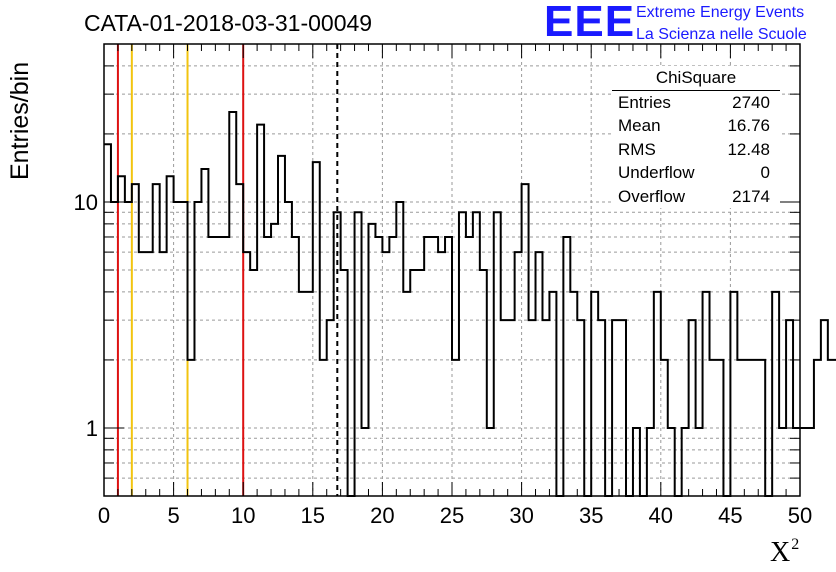 This screenshot has height=572, width=836. I want to click on stats-row: Overflow 2174, so click(696, 196).